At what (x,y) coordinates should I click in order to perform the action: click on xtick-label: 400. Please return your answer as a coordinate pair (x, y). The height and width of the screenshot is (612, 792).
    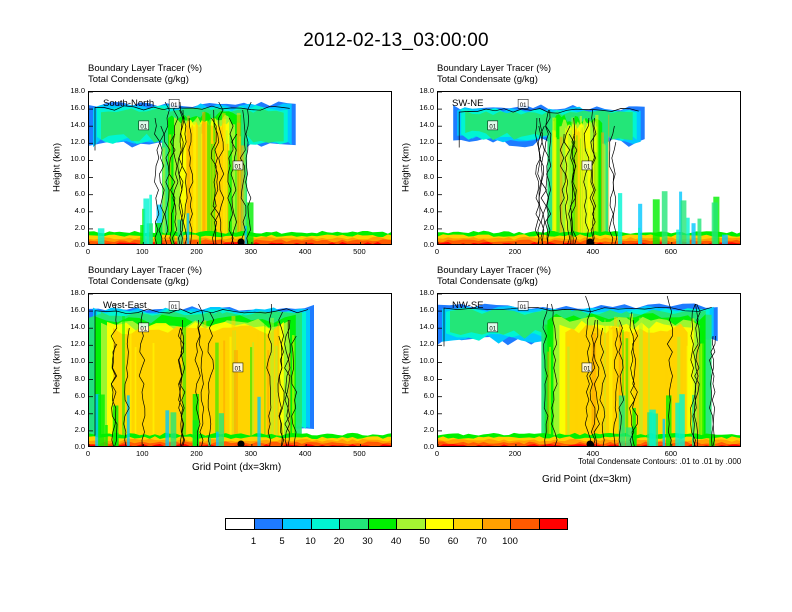
    Looking at the image, I should click on (593, 453).